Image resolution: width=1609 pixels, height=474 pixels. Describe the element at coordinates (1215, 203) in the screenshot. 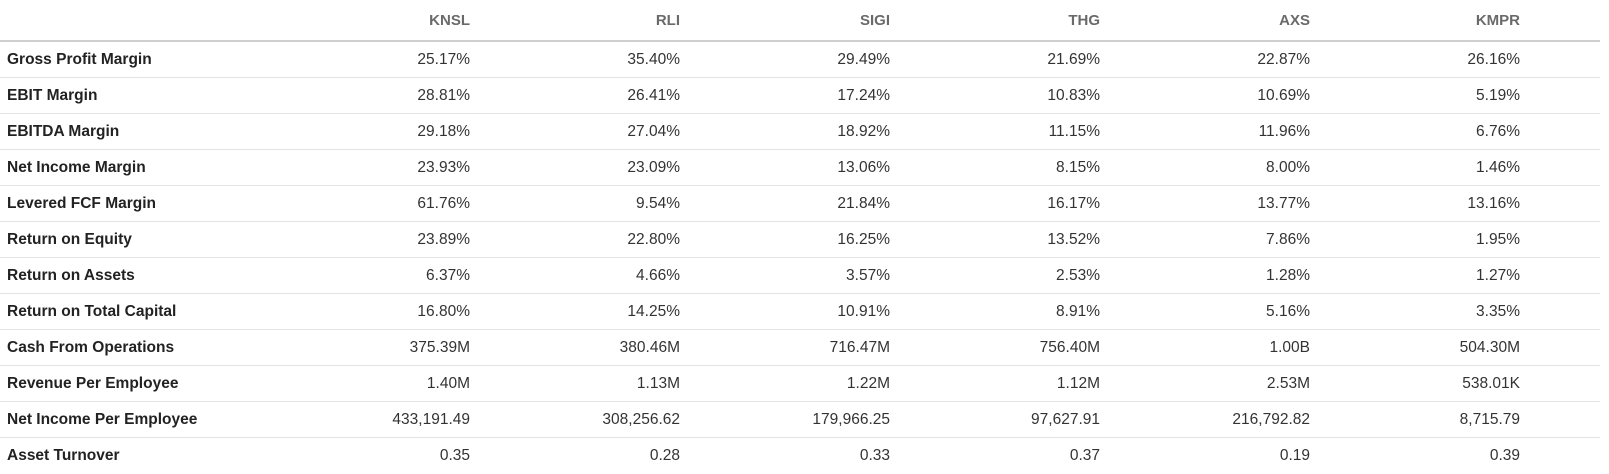

I see `table-cell-axs: 13.77%` at that location.